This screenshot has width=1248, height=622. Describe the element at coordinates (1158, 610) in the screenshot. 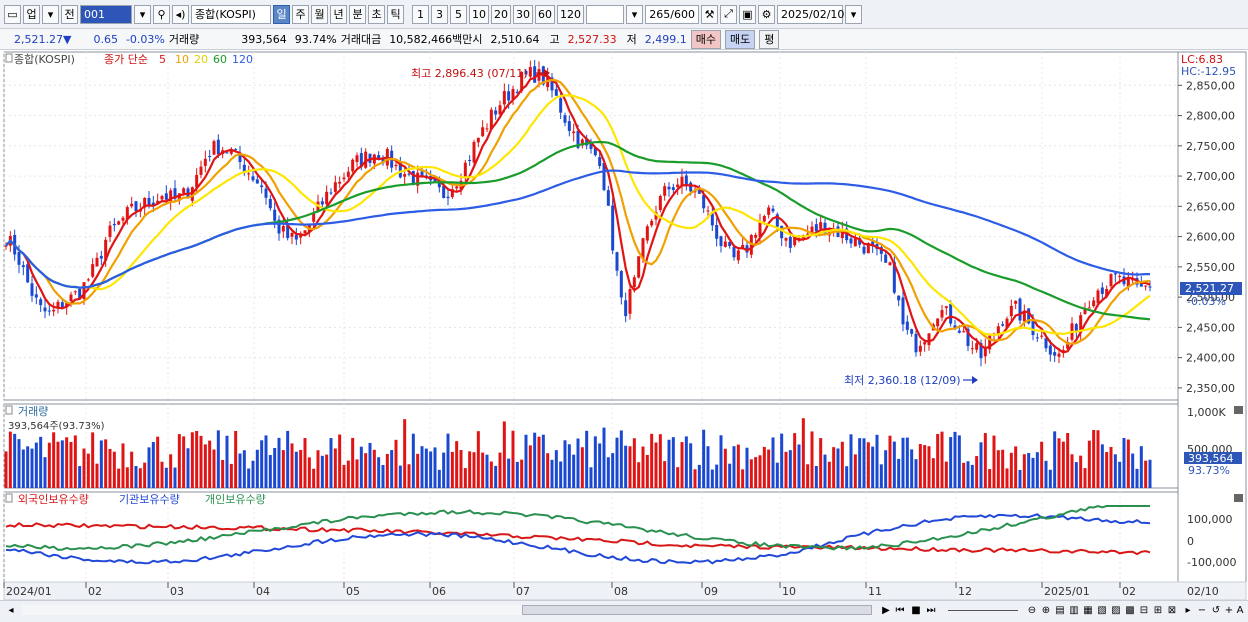

I see `layout-8-icon: ⊞` at that location.